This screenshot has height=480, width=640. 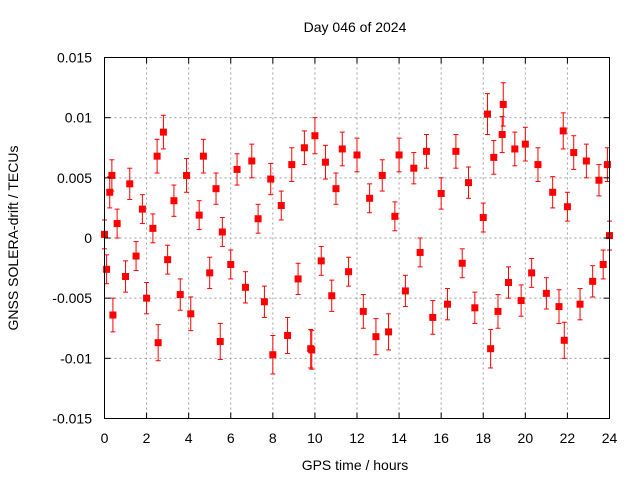 What do you see at coordinates (315, 438) in the screenshot?
I see `x-tick-label: 10` at bounding box center [315, 438].